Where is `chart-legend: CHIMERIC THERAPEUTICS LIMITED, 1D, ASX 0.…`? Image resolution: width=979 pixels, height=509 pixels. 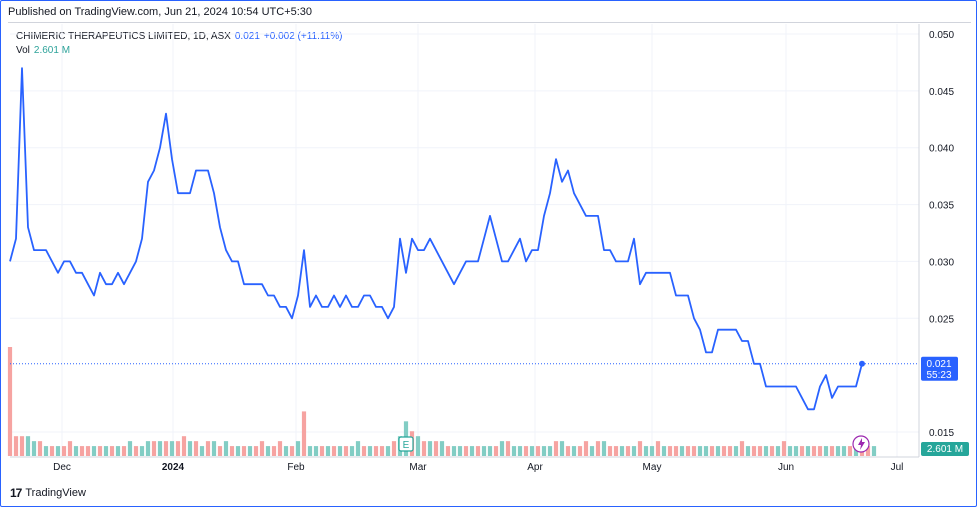
chart-legend: CHIMERIC THERAPEUTICS LIMITED, 1D, ASX 0.… is located at coordinates (179, 44).